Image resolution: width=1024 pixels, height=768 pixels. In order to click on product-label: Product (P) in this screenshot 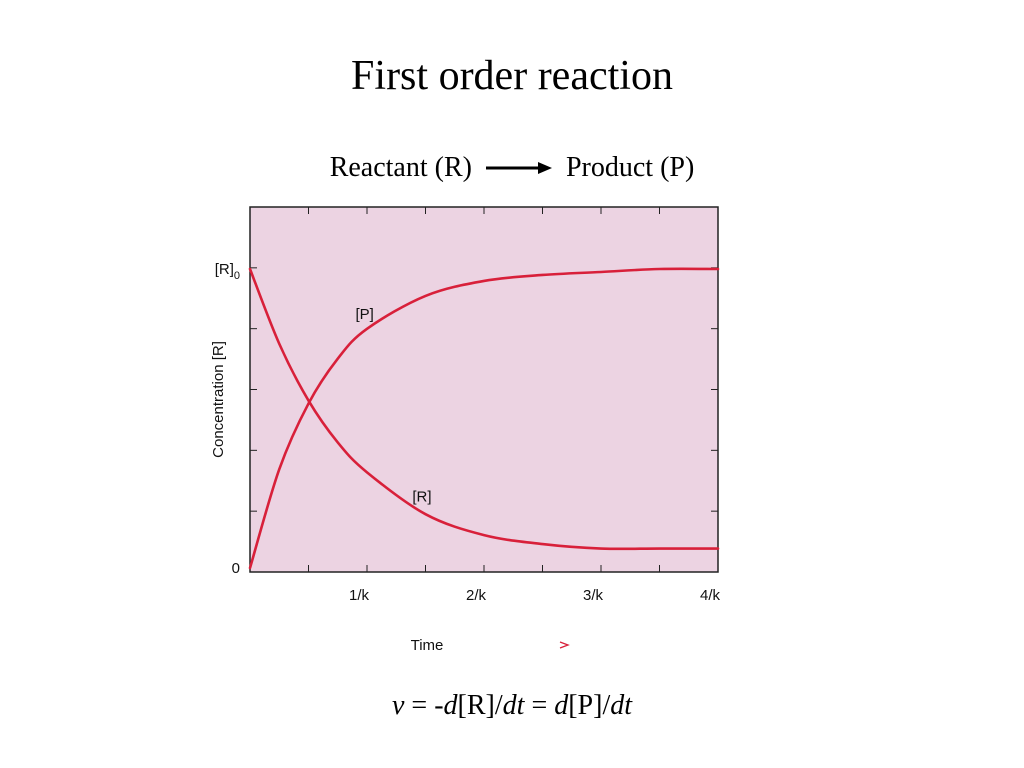, I will do `click(630, 167)`.